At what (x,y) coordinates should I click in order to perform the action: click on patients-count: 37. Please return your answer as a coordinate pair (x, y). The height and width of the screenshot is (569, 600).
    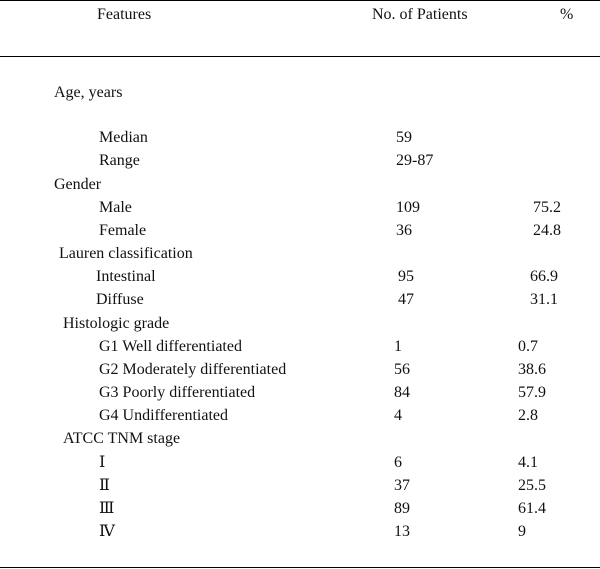
    Looking at the image, I should click on (402, 485).